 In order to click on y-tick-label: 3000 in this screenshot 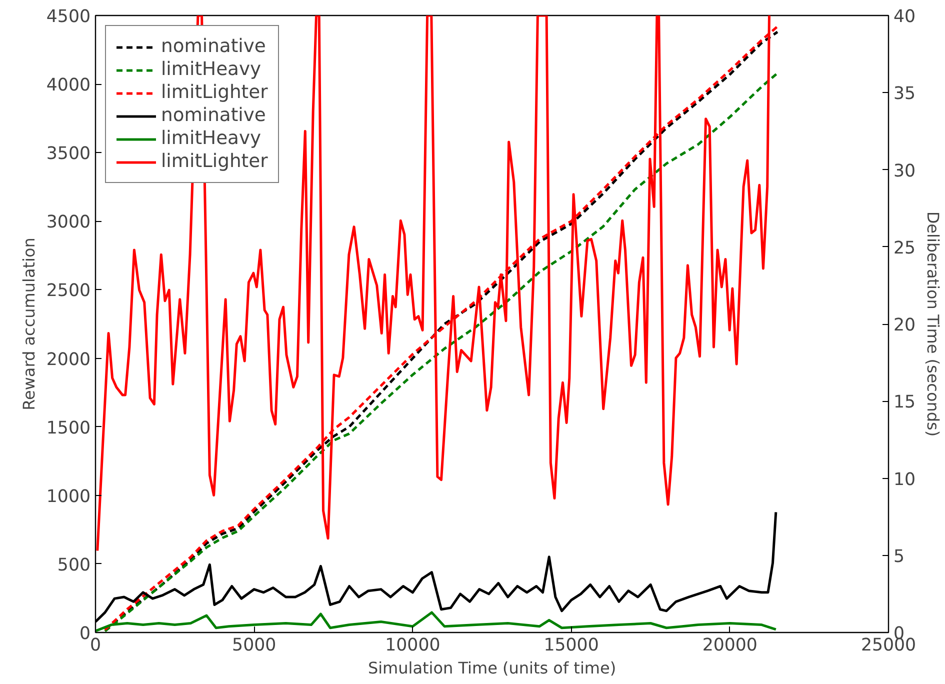, I will do `click(68, 222)`.